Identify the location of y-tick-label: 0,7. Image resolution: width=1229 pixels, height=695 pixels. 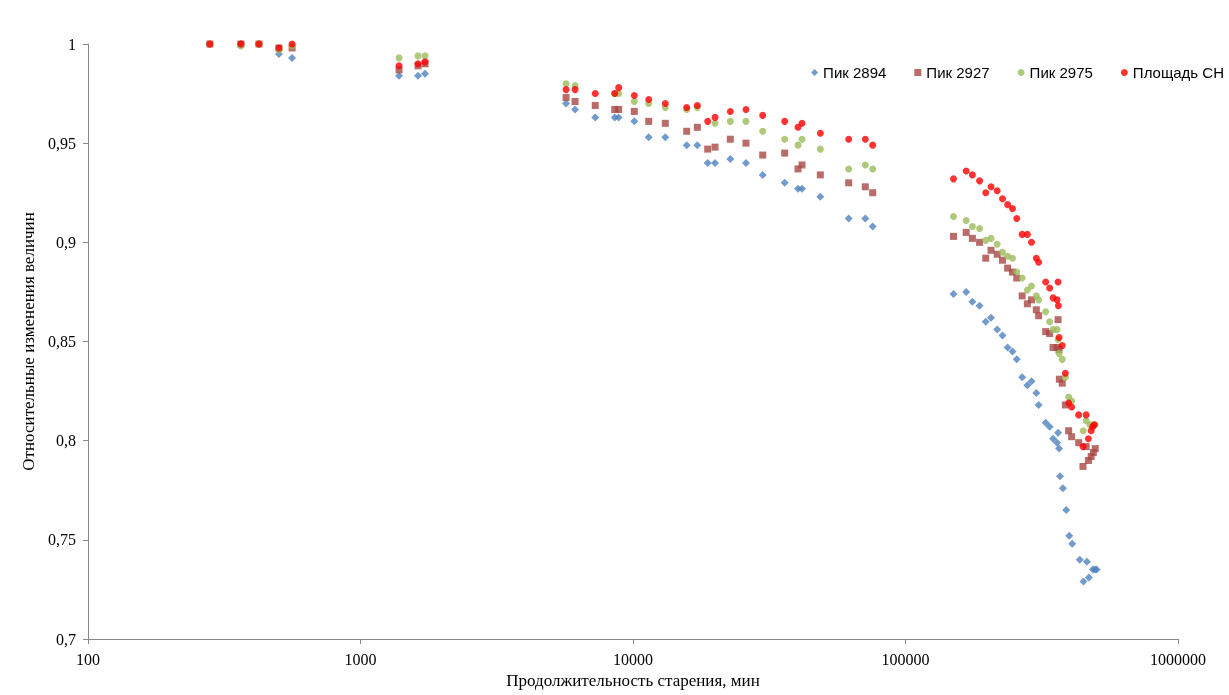
(66, 639).